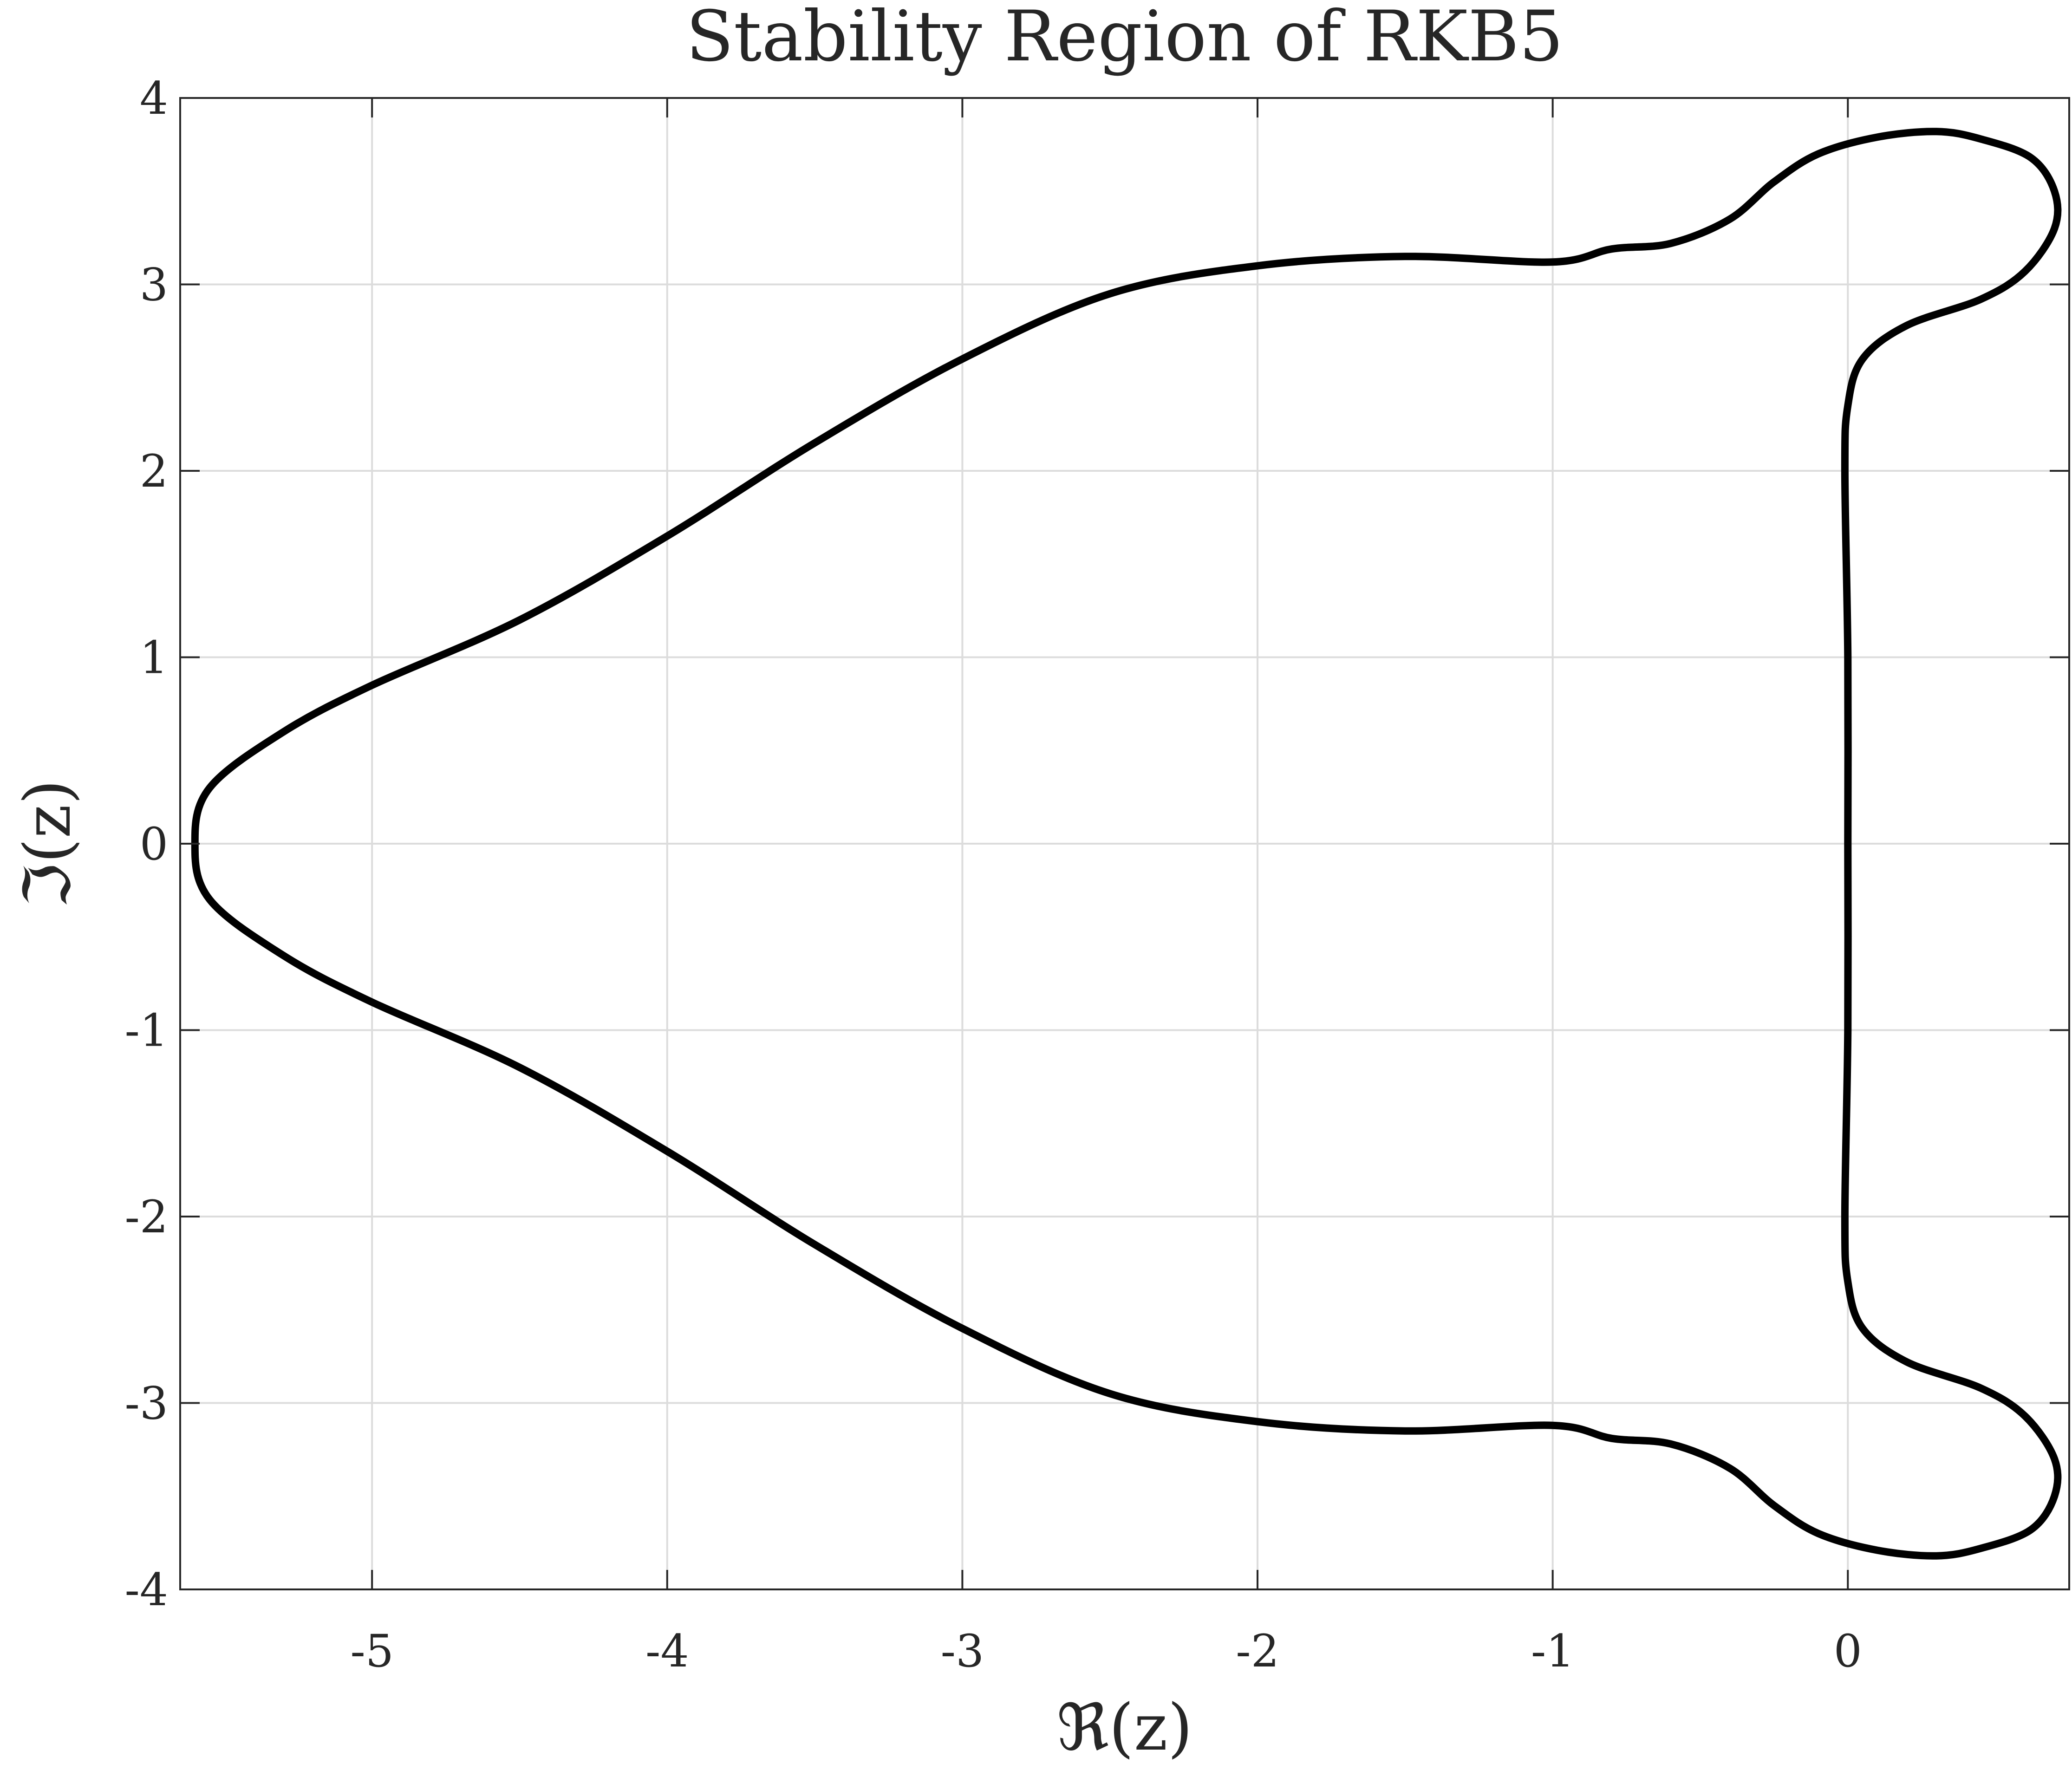 This screenshot has height=1777, width=2072. I want to click on y-tick-labels: -4 -3 -2 -1 0 1 2 3 4, so click(146, 844).